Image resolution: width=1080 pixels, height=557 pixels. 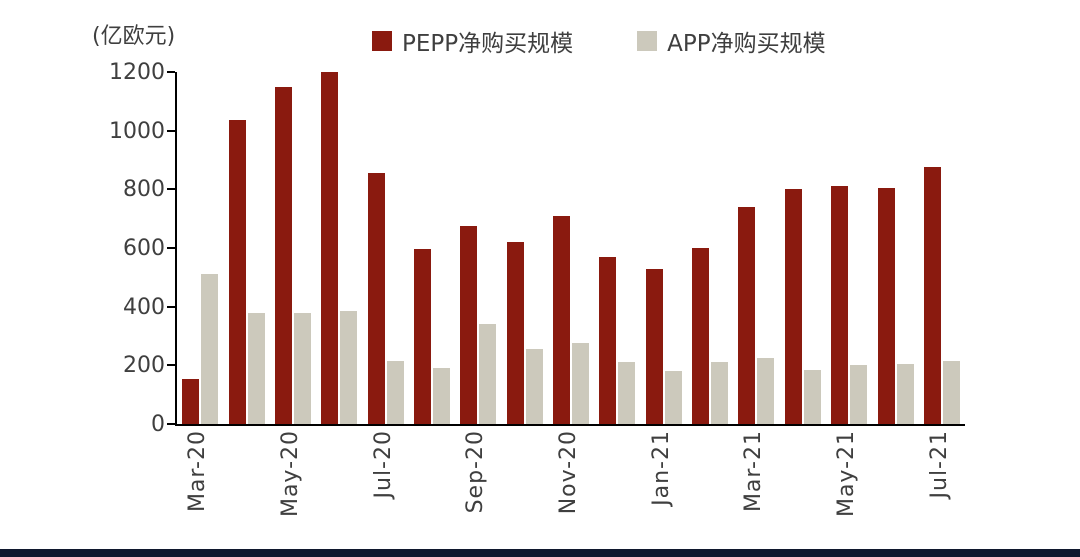 I want to click on x-tick-label-mar-21: Mar-21, so click(x=754, y=489).